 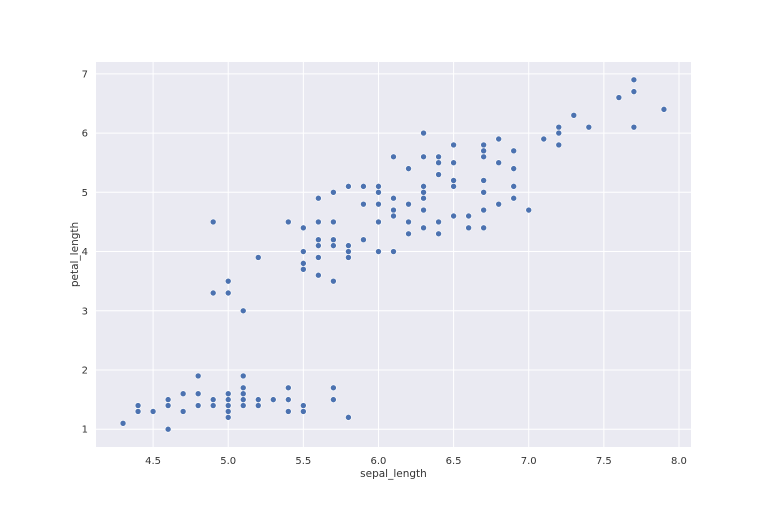 What do you see at coordinates (679, 461) in the screenshot?
I see `x-tick-label: 8.0` at bounding box center [679, 461].